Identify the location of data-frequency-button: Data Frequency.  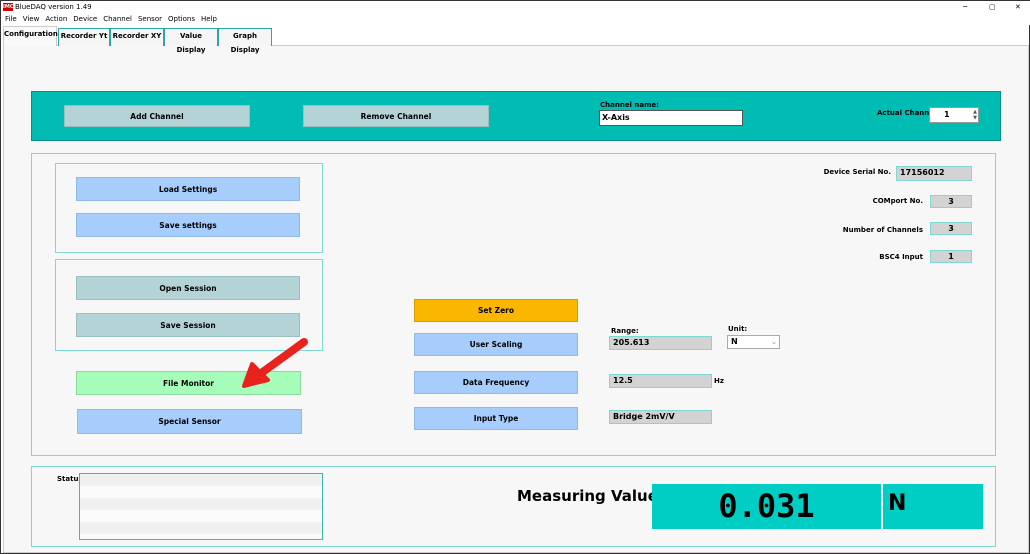
(496, 382).